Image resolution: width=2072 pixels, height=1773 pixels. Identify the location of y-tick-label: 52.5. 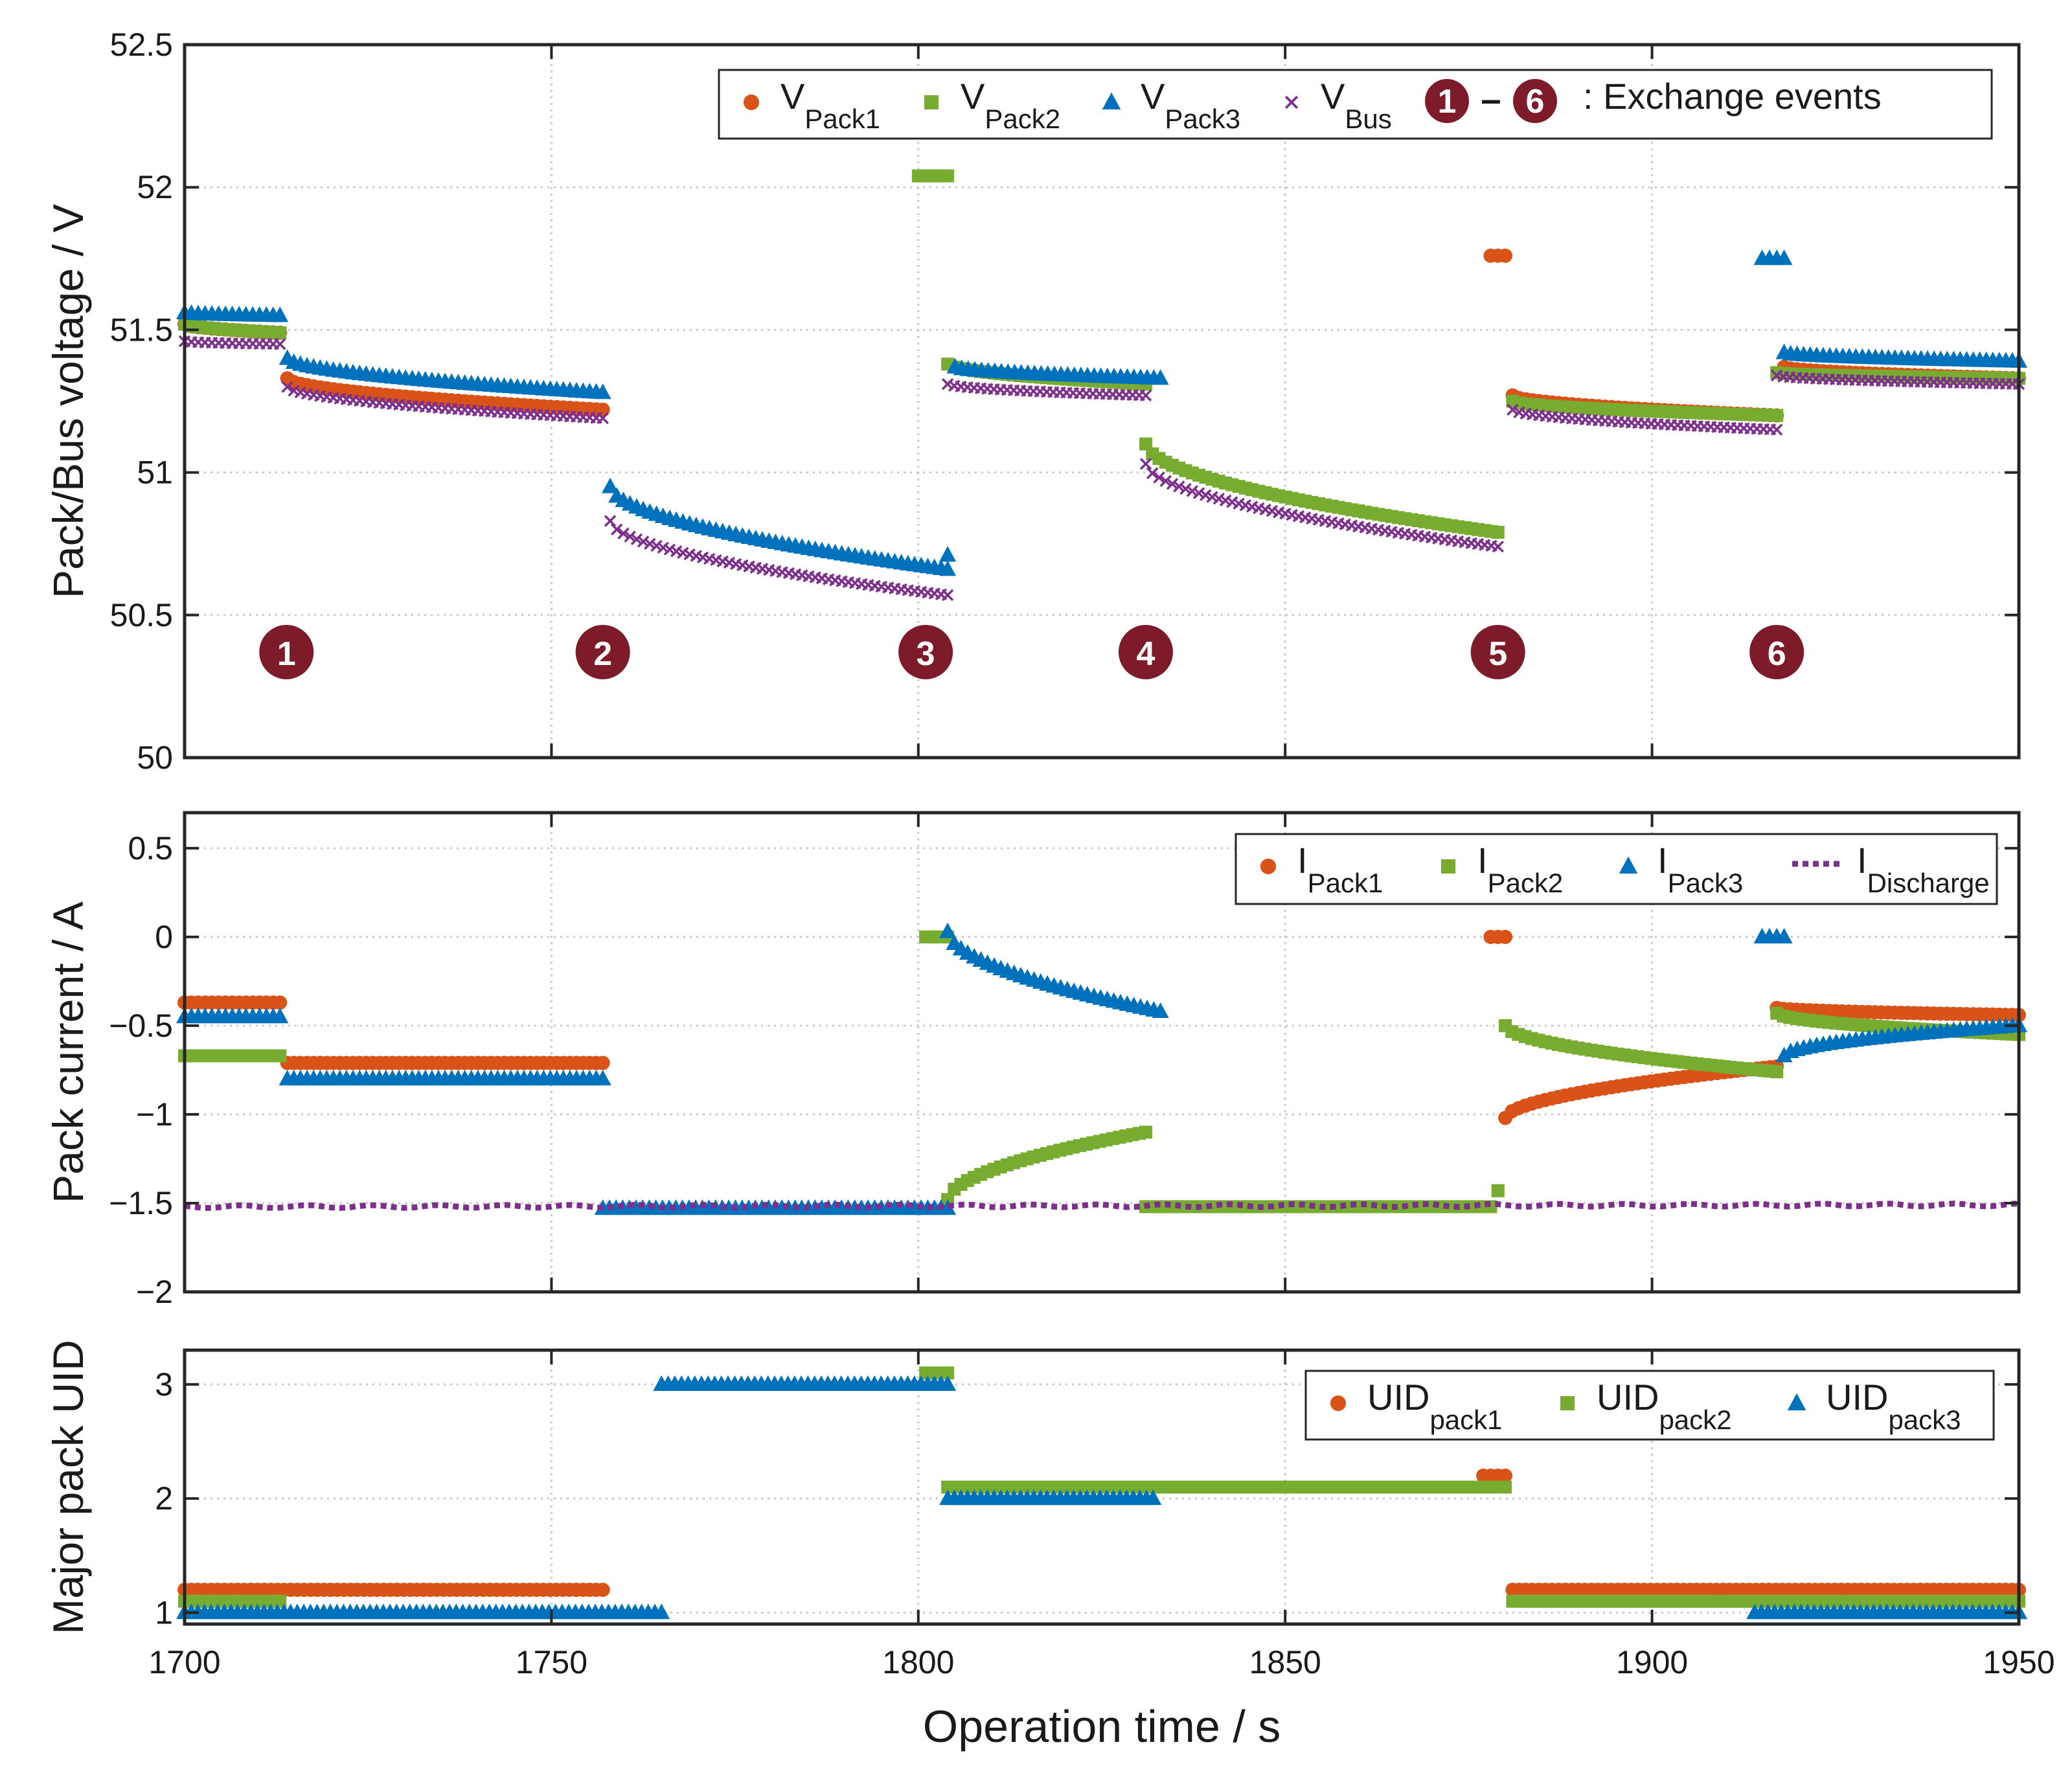
(141, 45).